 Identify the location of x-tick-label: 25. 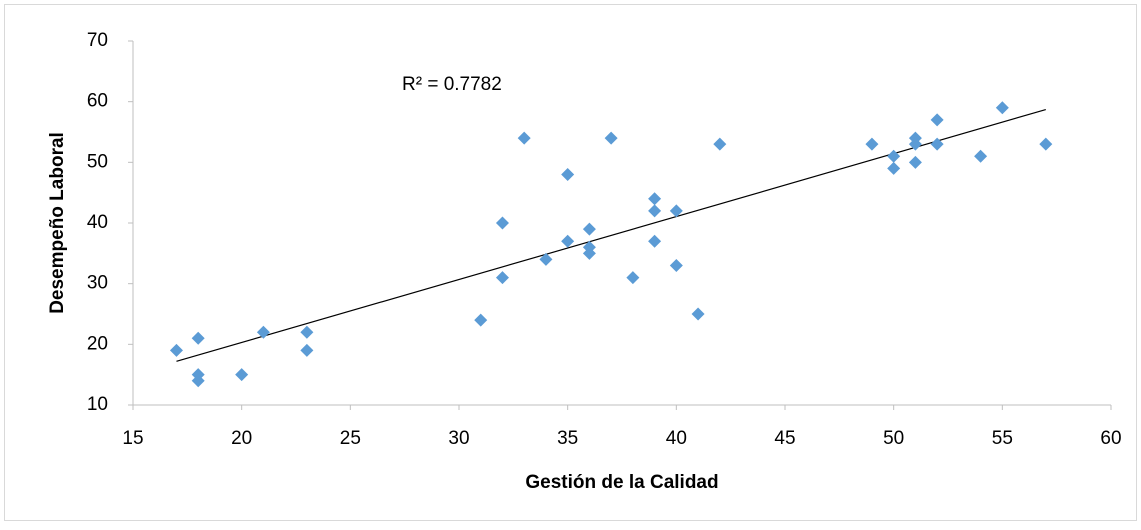
(350, 438).